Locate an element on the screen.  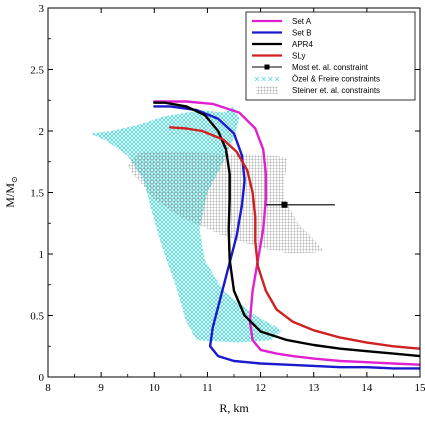
steiner-region is located at coordinates (226, 202).